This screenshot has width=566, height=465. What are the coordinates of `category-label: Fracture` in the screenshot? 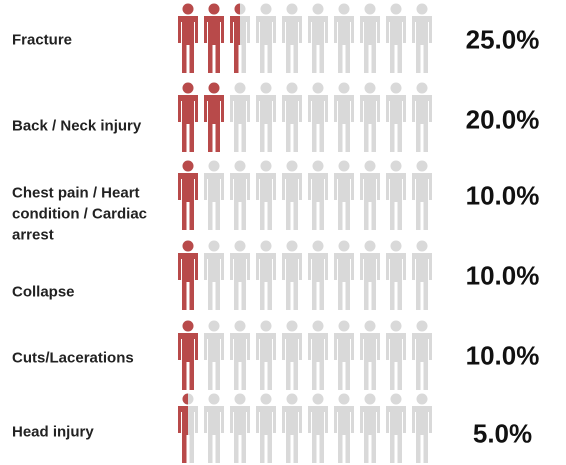 It's located at (42, 40).